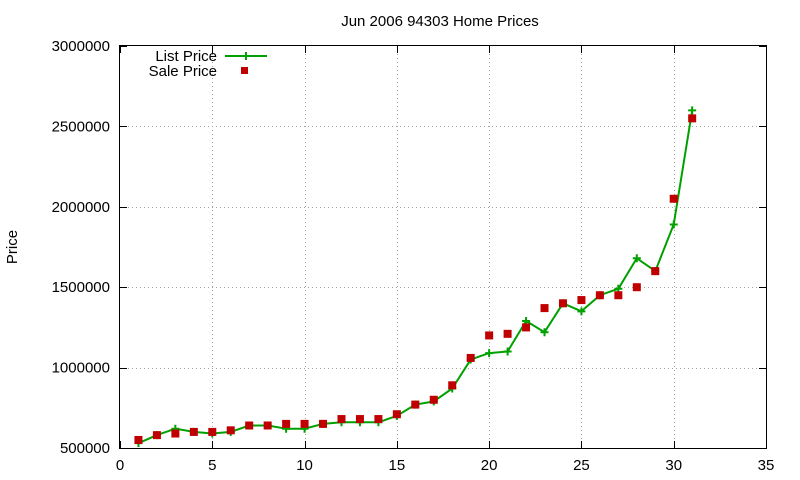 The width and height of the screenshot is (800, 480). What do you see at coordinates (440, 21) in the screenshot?
I see `chart-title: Jun 2006 94303 Home Prices` at bounding box center [440, 21].